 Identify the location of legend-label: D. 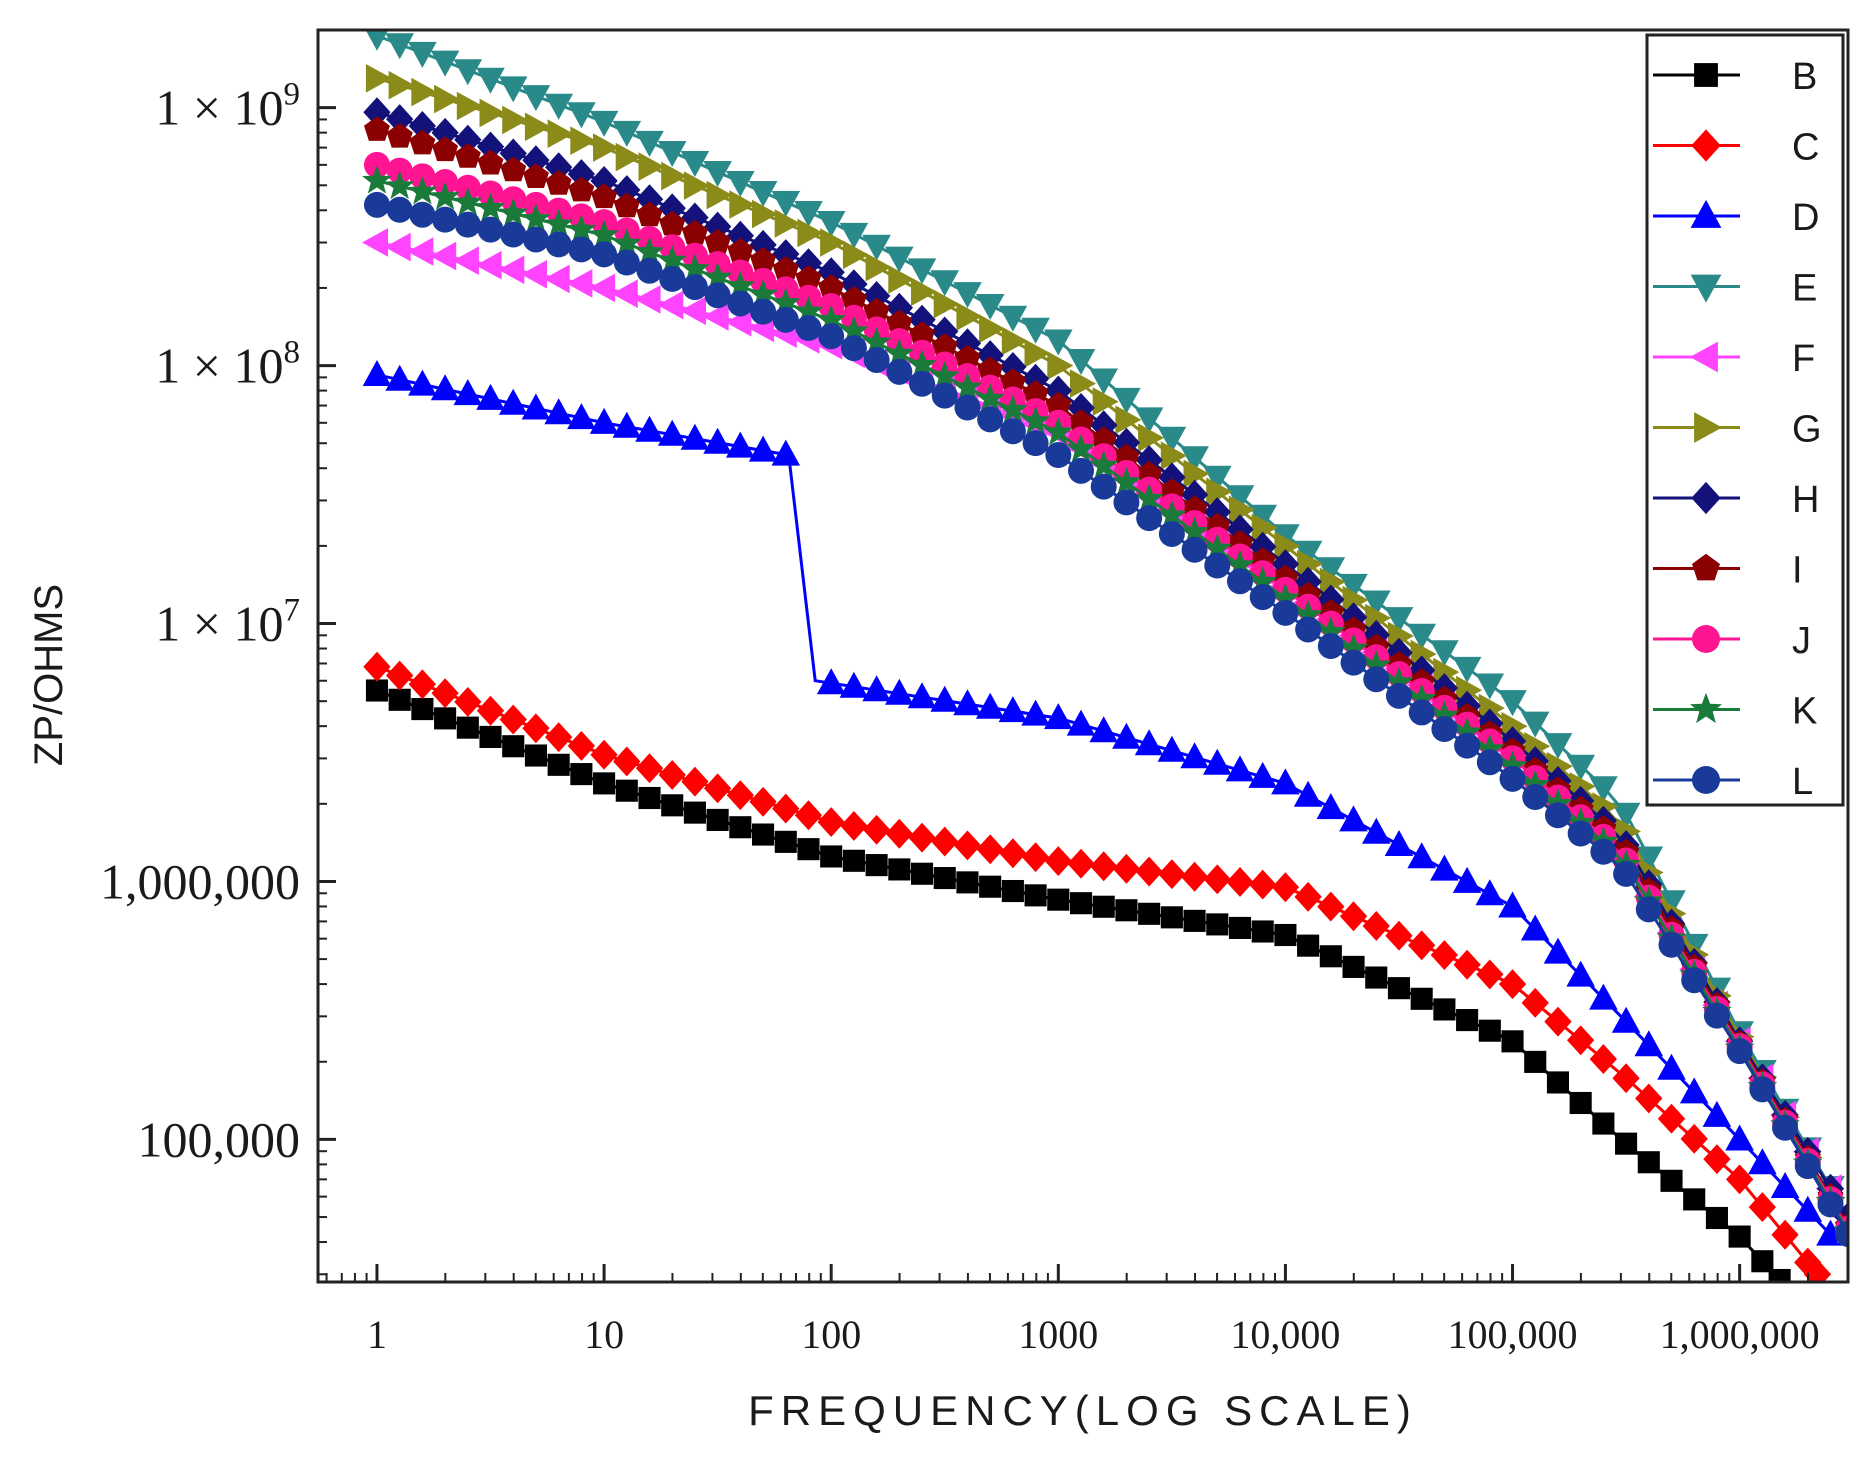
(1805, 218).